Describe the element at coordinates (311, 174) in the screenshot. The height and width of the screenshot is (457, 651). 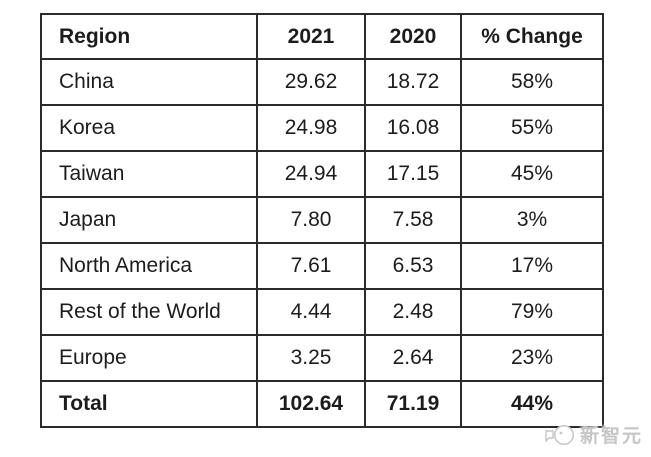
I see `cell-2021: 24.94` at that location.